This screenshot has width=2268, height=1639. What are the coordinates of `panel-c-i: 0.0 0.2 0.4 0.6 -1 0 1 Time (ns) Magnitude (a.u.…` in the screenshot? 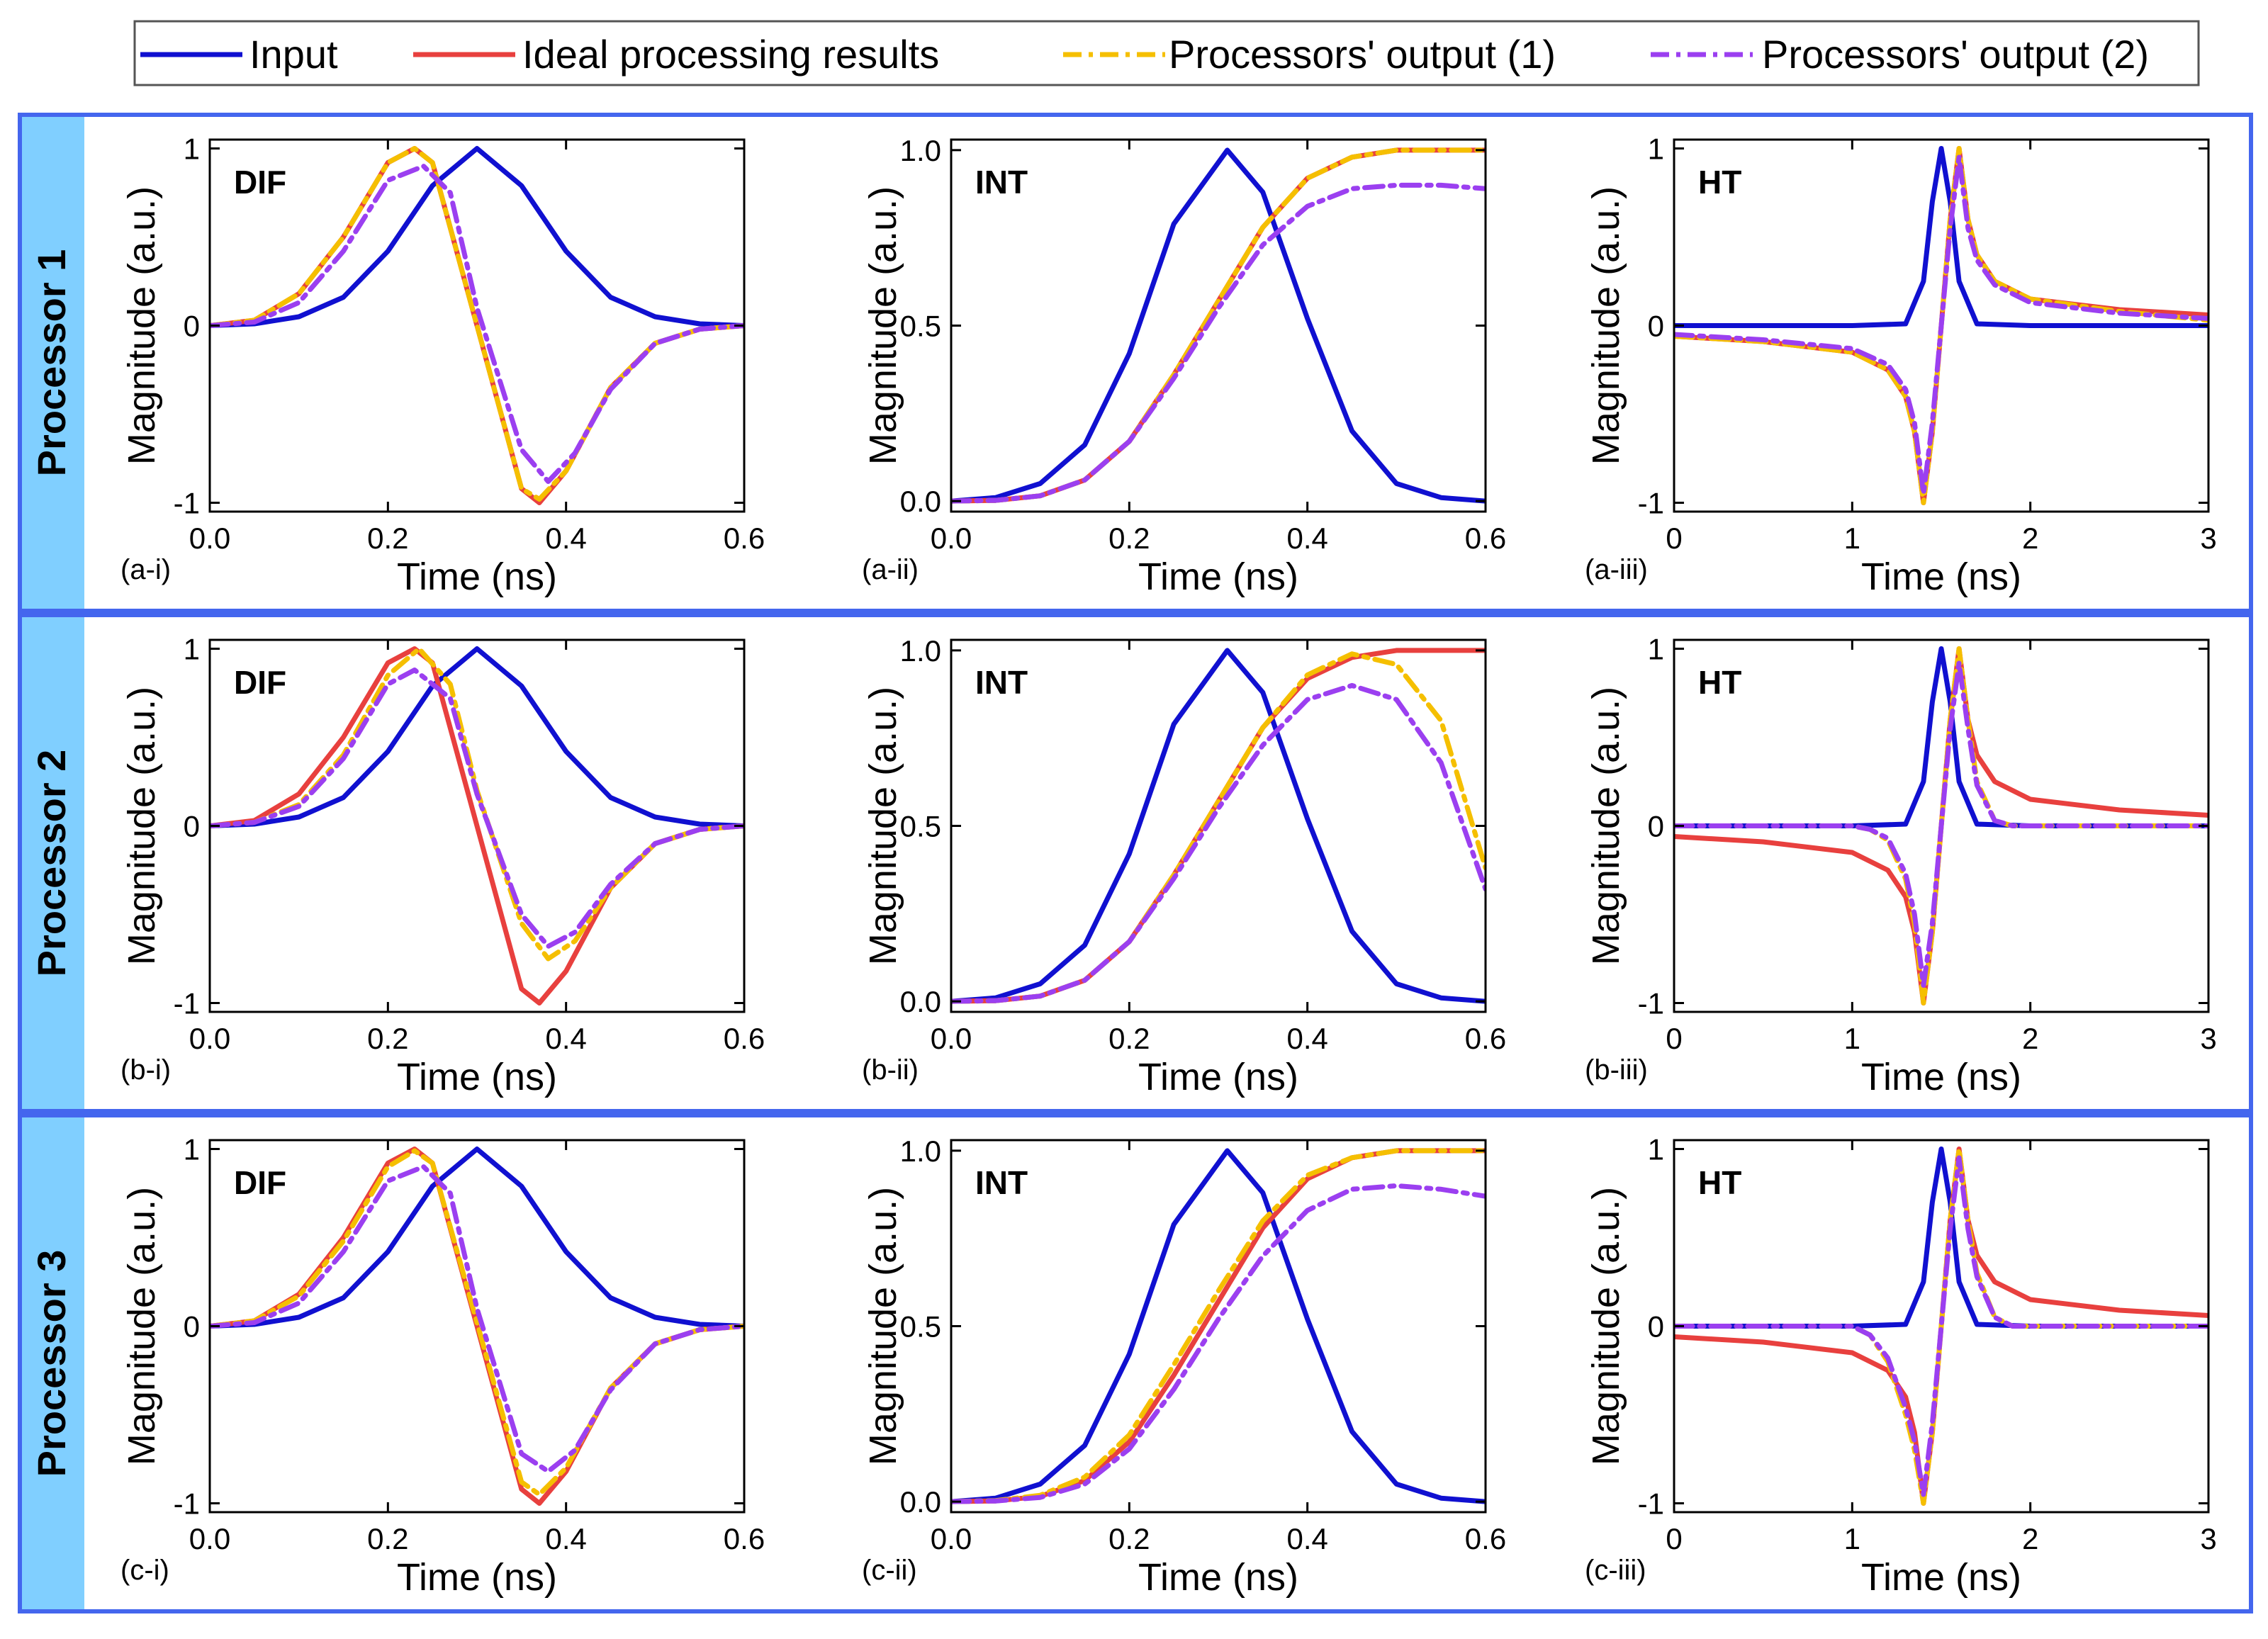 It's located at (442, 1366).